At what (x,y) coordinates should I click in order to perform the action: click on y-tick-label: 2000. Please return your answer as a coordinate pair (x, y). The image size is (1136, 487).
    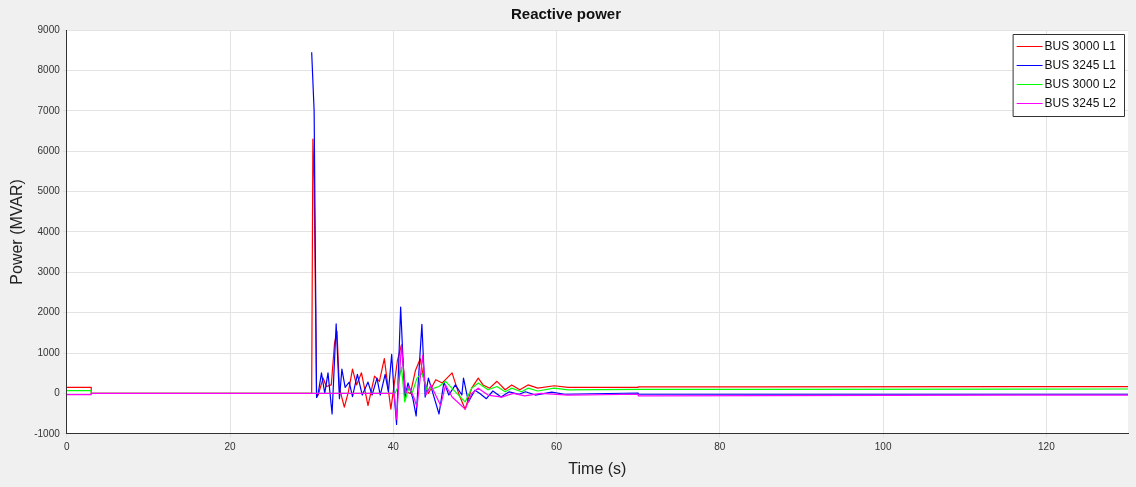
    Looking at the image, I should click on (49, 312).